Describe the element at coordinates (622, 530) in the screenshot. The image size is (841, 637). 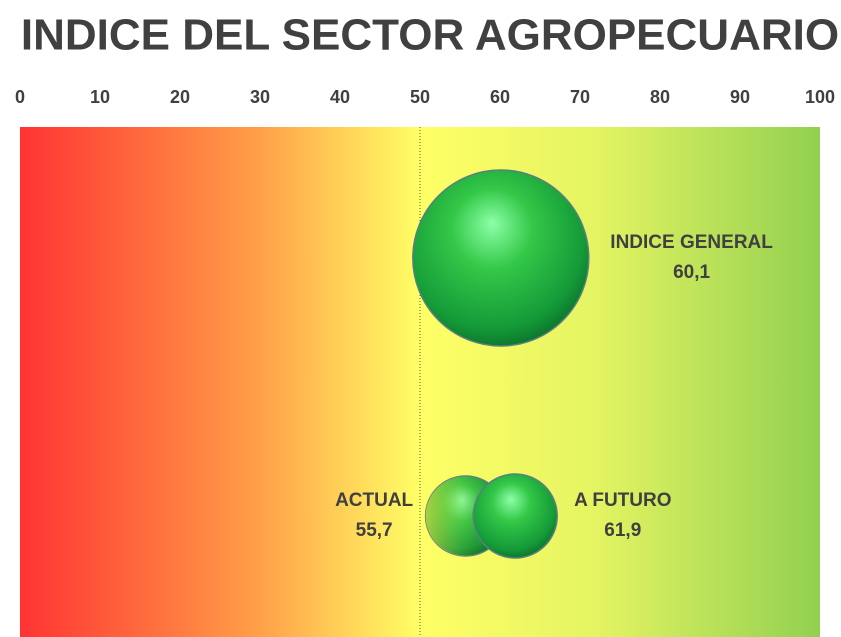
I see `bubble-value-label: 61,9` at that location.